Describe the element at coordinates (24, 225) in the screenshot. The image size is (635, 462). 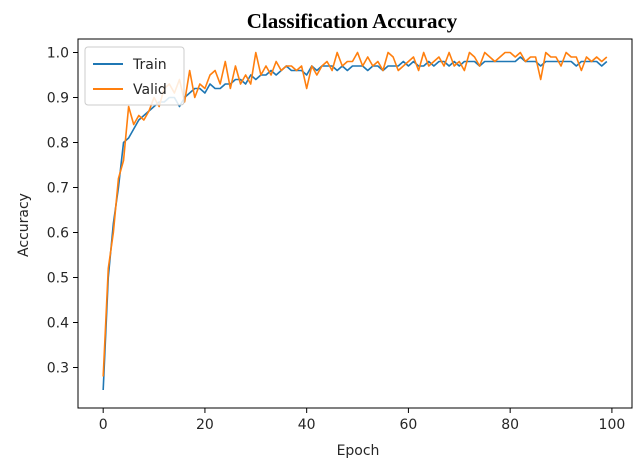
I see `y-axis-label: Accuracy` at that location.